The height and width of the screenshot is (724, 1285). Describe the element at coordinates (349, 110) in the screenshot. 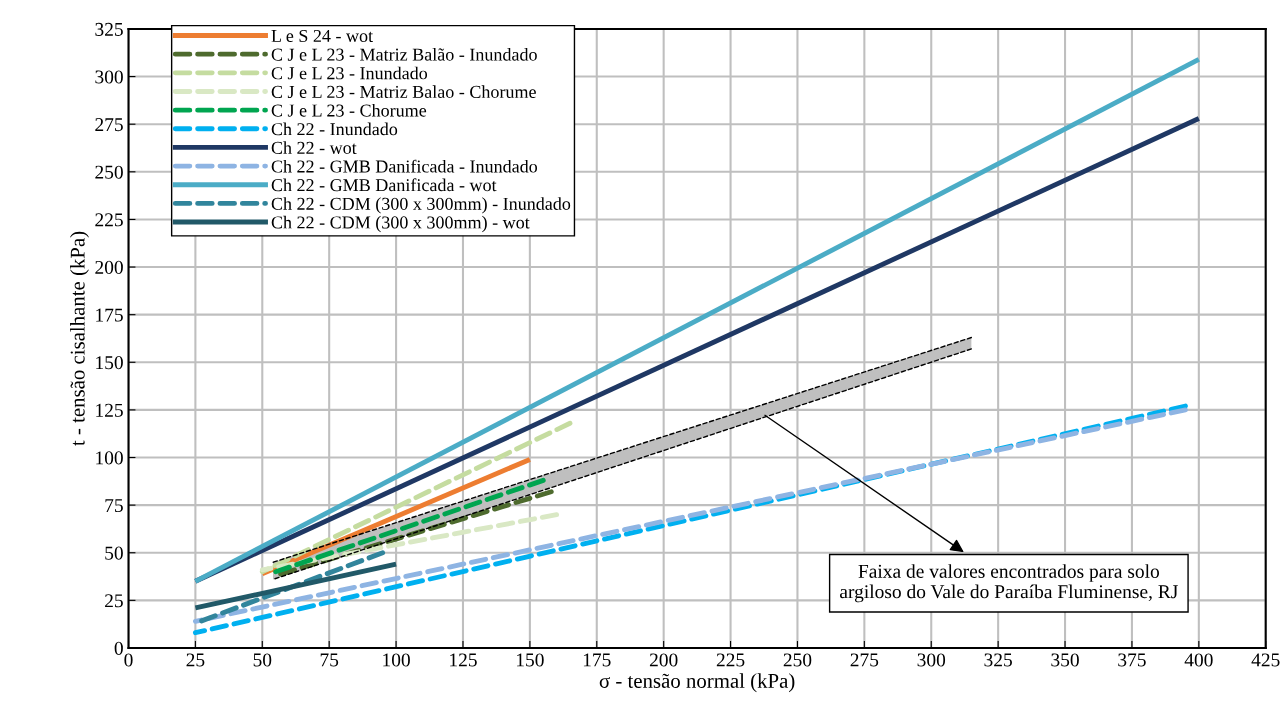

I see `legend-label: C J e L 23 - Chorume` at that location.